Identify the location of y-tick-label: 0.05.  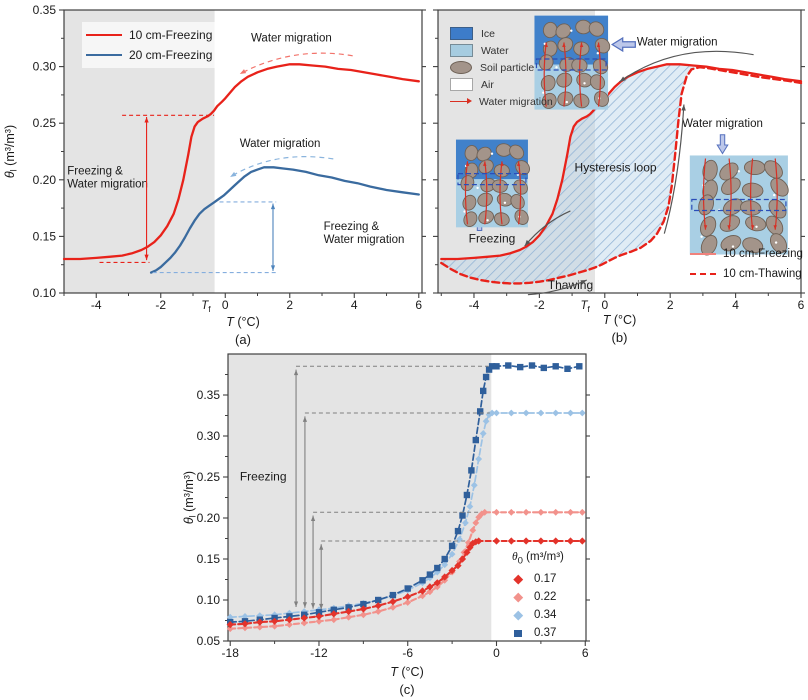
(209, 641).